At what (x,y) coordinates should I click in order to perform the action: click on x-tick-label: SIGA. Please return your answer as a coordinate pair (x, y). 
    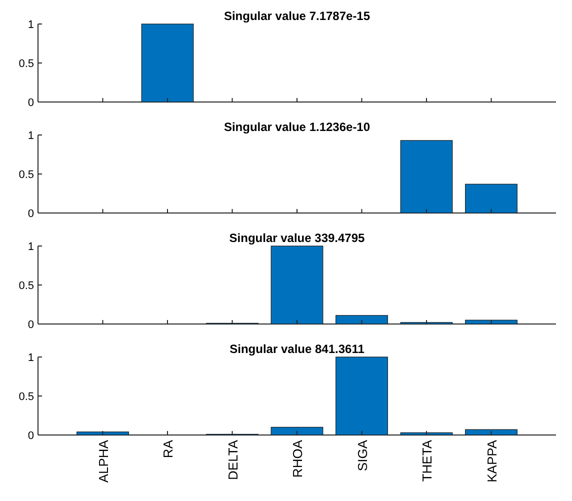
    Looking at the image, I should click on (362, 456).